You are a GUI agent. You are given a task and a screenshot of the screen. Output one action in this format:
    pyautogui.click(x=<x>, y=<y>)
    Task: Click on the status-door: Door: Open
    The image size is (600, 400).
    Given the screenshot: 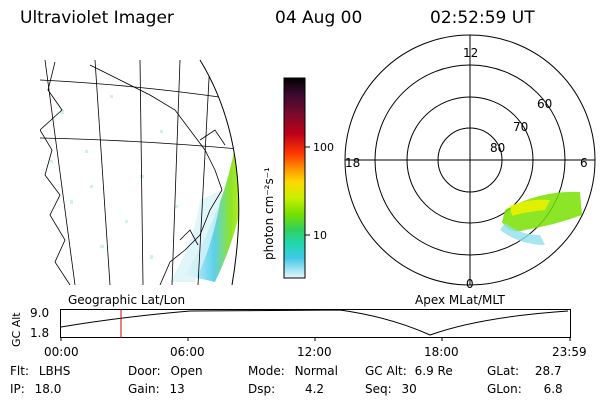 What is the action you would take?
    pyautogui.click(x=165, y=371)
    